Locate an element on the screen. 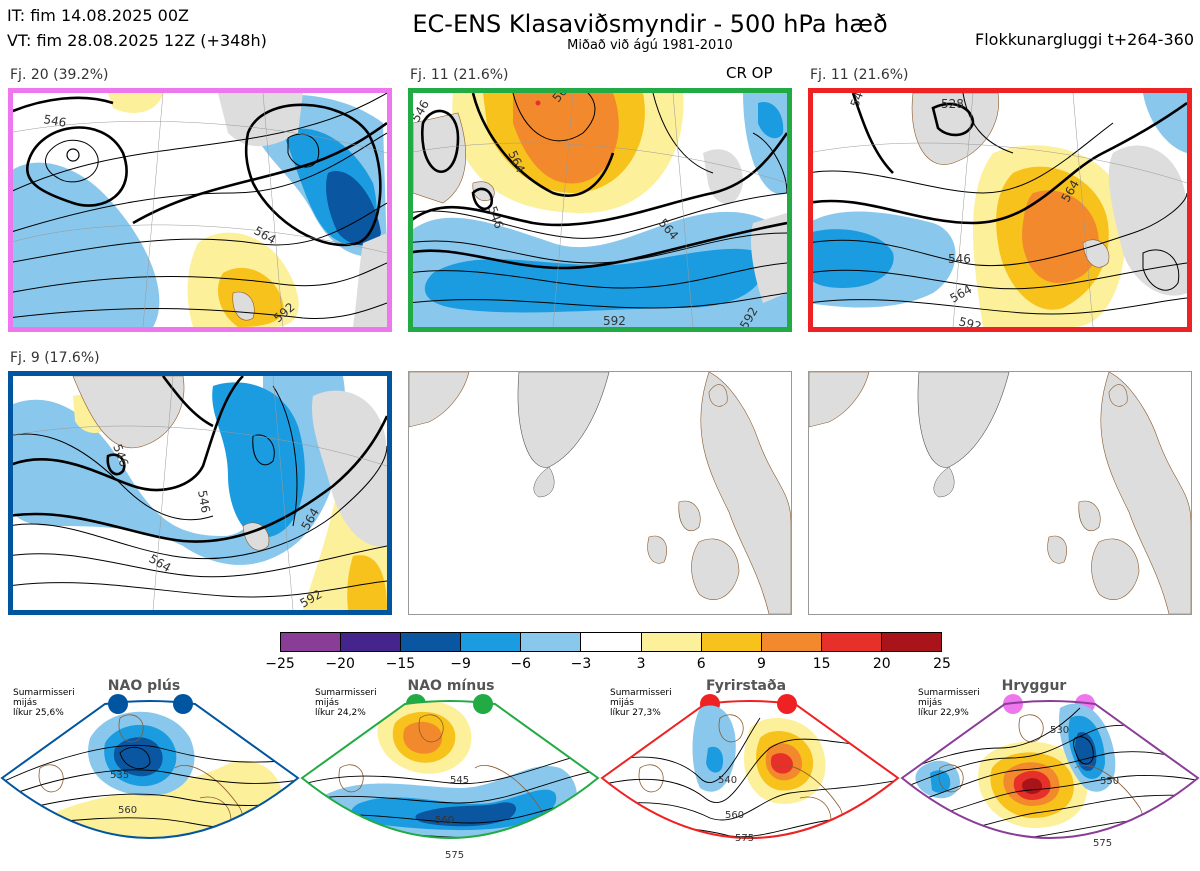 The height and width of the screenshot is (871, 1200). regime-title: Fyrirstaða is located at coordinates (746, 686).